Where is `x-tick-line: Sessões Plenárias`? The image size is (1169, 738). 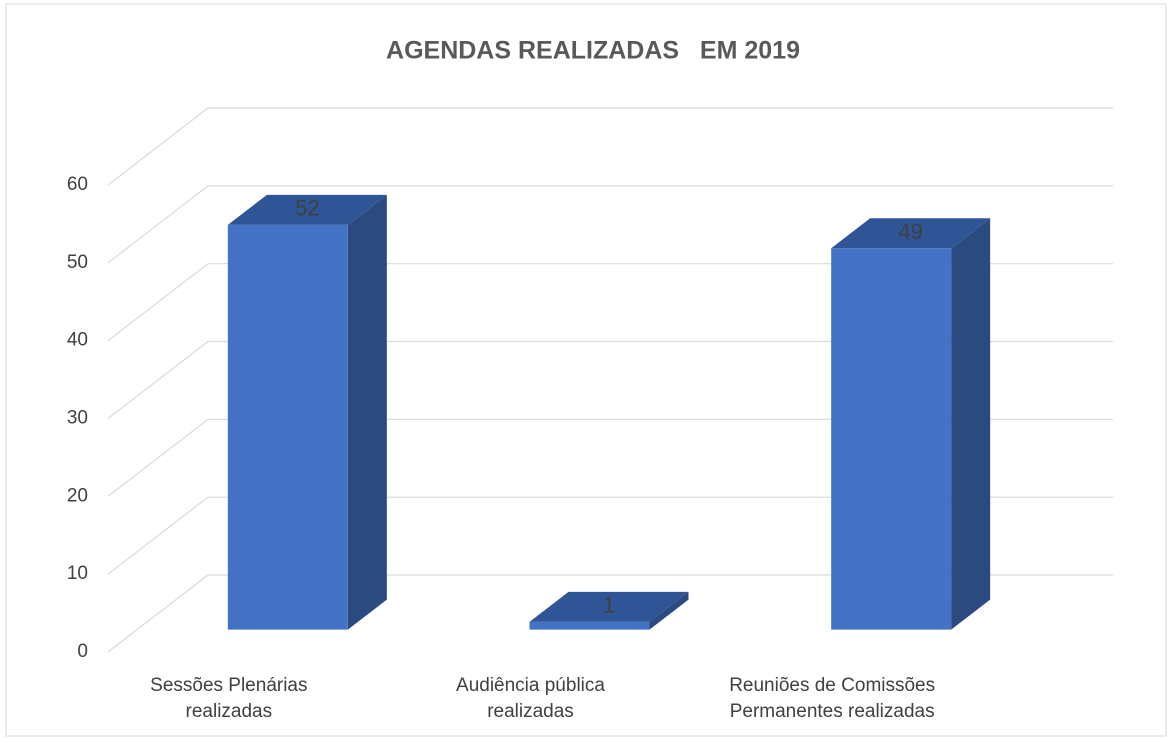 x-tick-line: Sessões Plenárias is located at coordinates (228, 685).